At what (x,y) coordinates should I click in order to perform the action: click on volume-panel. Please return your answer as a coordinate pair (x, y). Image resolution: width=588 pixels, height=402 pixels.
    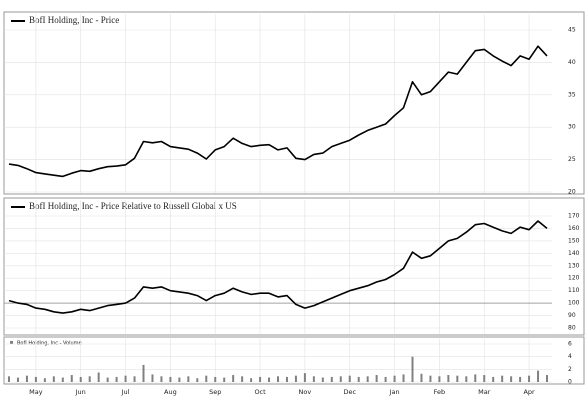
    Looking at the image, I should click on (294, 360).